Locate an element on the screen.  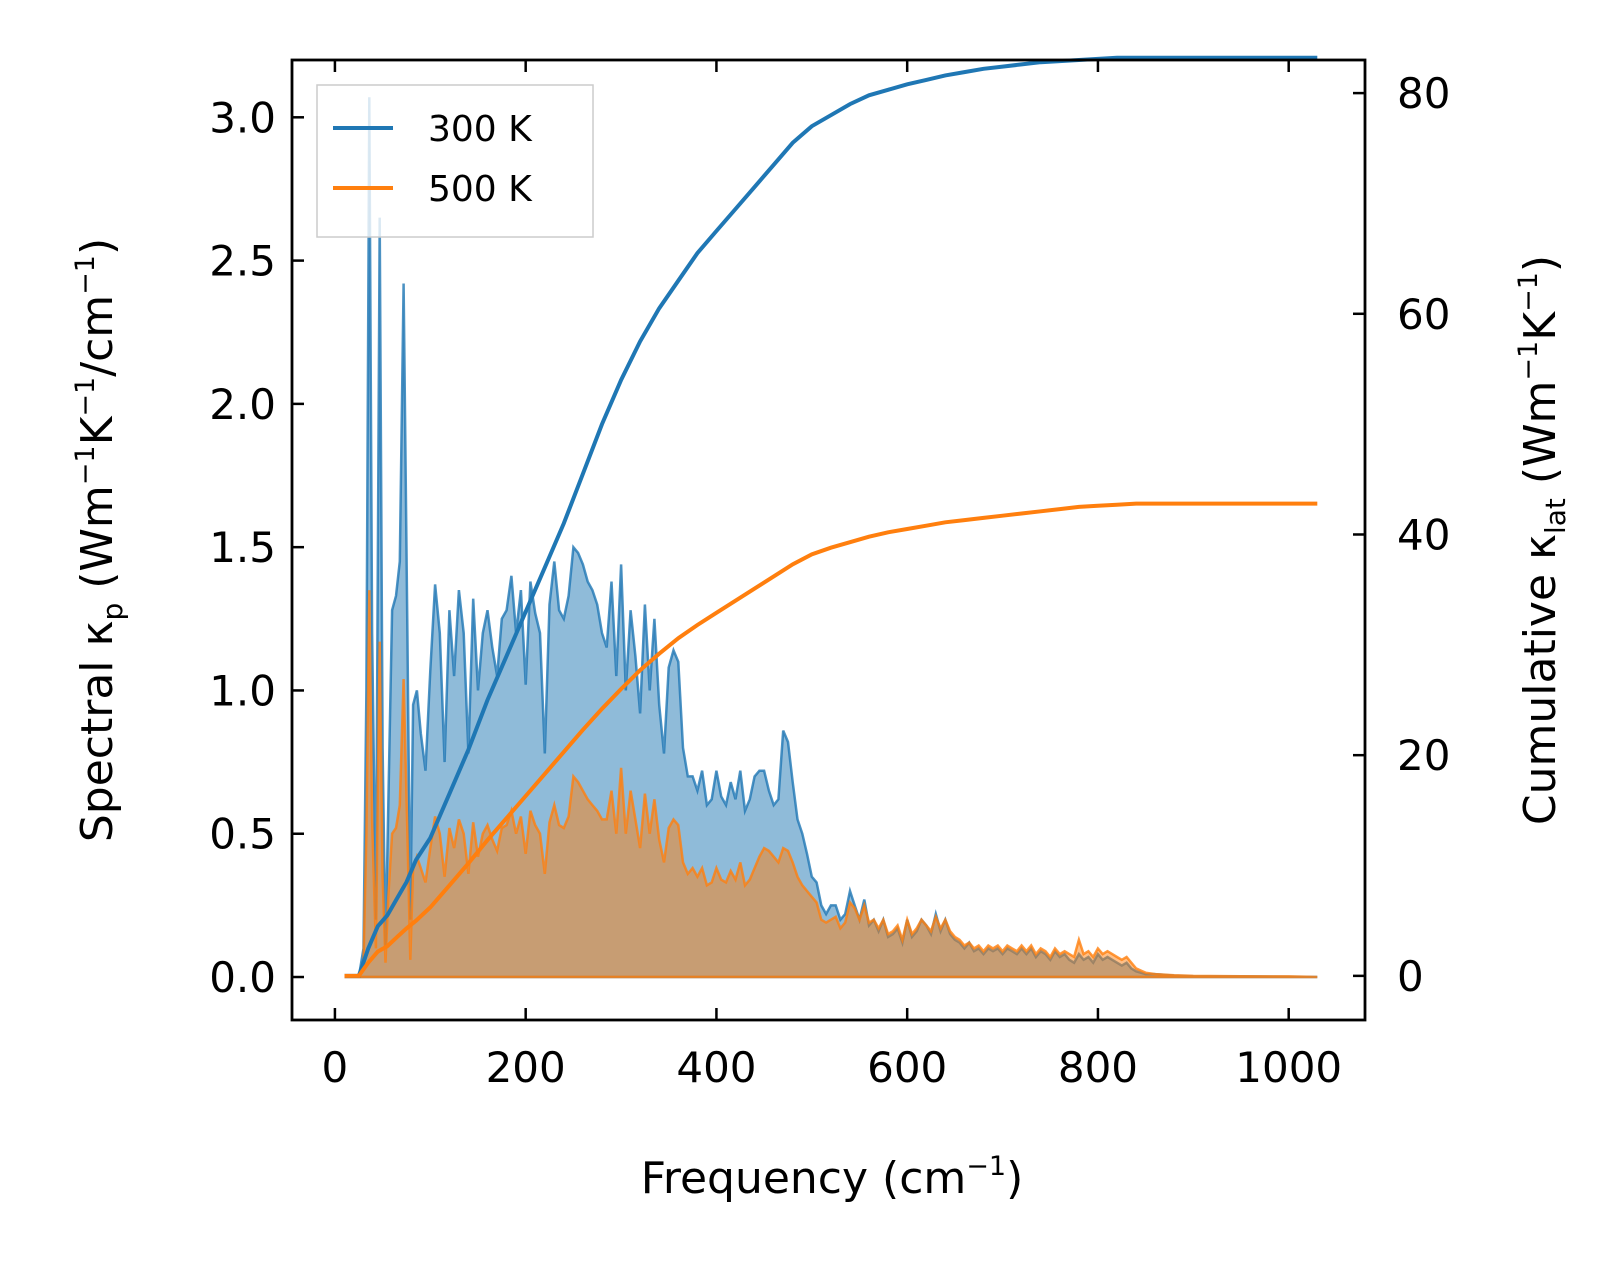
legend: 300 K 500 K is located at coordinates (455, 161).